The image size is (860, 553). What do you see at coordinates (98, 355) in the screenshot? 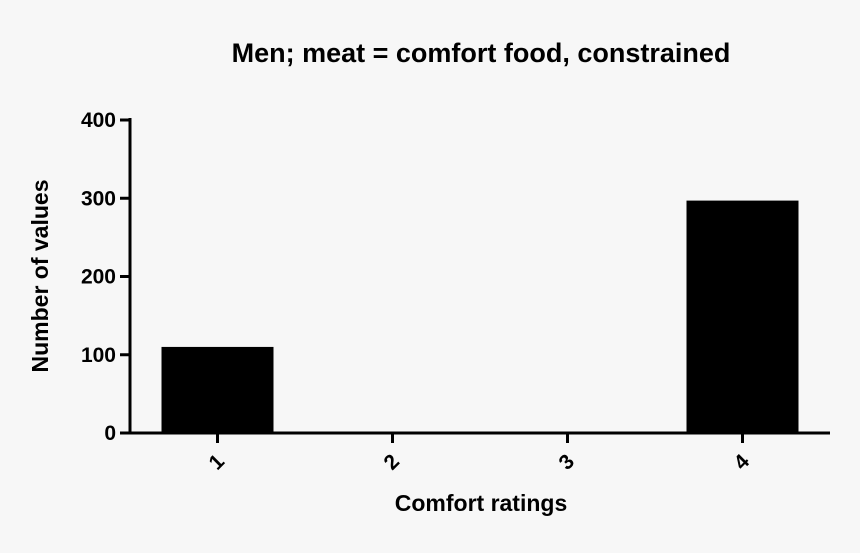
I see `y-tick-label-100: 100` at bounding box center [98, 355].